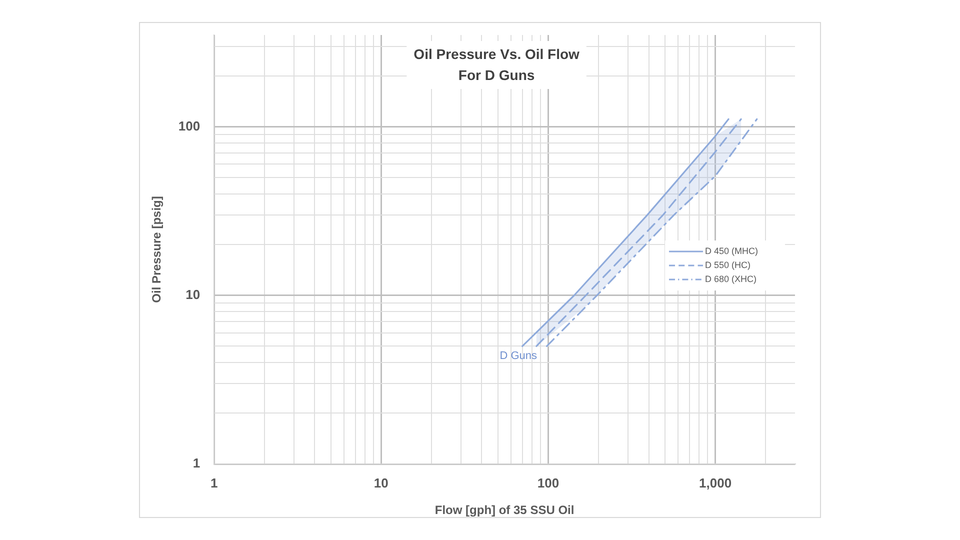 This screenshot has width=960, height=540. Describe the element at coordinates (731, 279) in the screenshot. I see `legend-label: D 680 (XHC)` at that location.